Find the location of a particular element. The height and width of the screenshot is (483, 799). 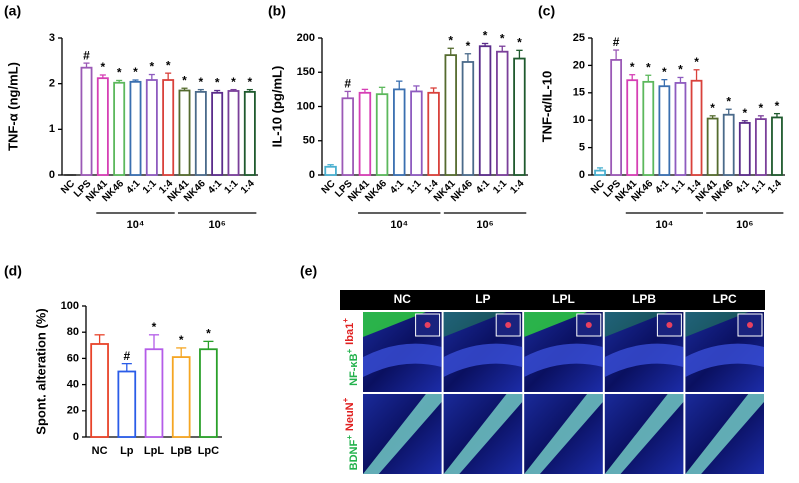

stain-name: NF-κB is located at coordinates (354, 369).